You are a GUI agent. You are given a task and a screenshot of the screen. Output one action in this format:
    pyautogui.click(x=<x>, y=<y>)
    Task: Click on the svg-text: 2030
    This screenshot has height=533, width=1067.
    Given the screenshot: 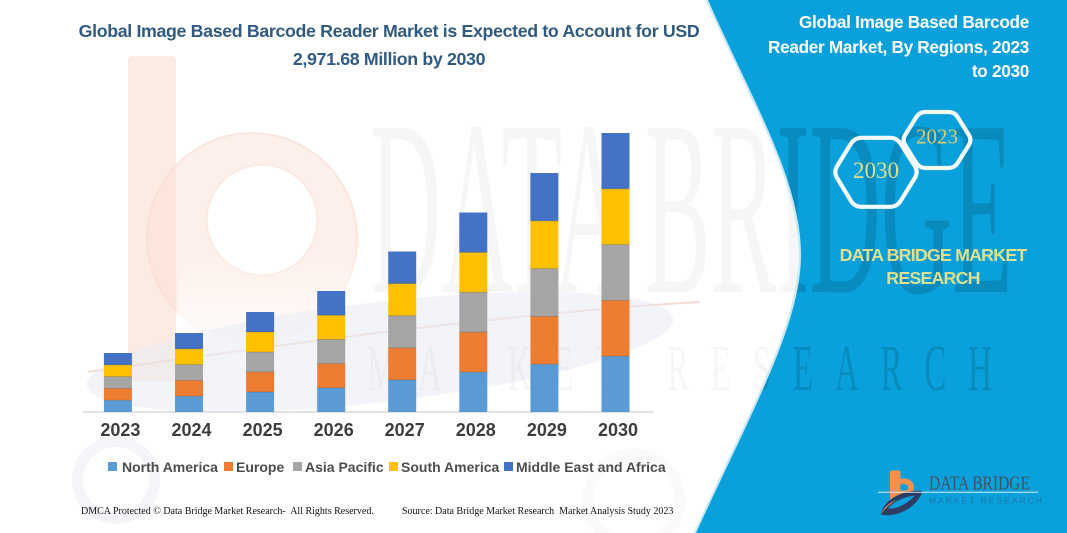 What is the action you would take?
    pyautogui.click(x=876, y=170)
    